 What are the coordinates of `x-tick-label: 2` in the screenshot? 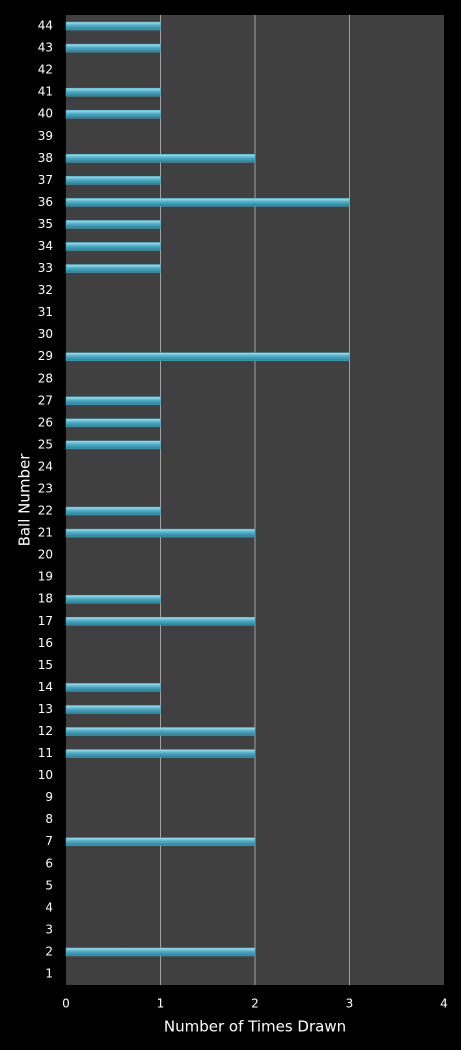 It's located at (255, 1004).